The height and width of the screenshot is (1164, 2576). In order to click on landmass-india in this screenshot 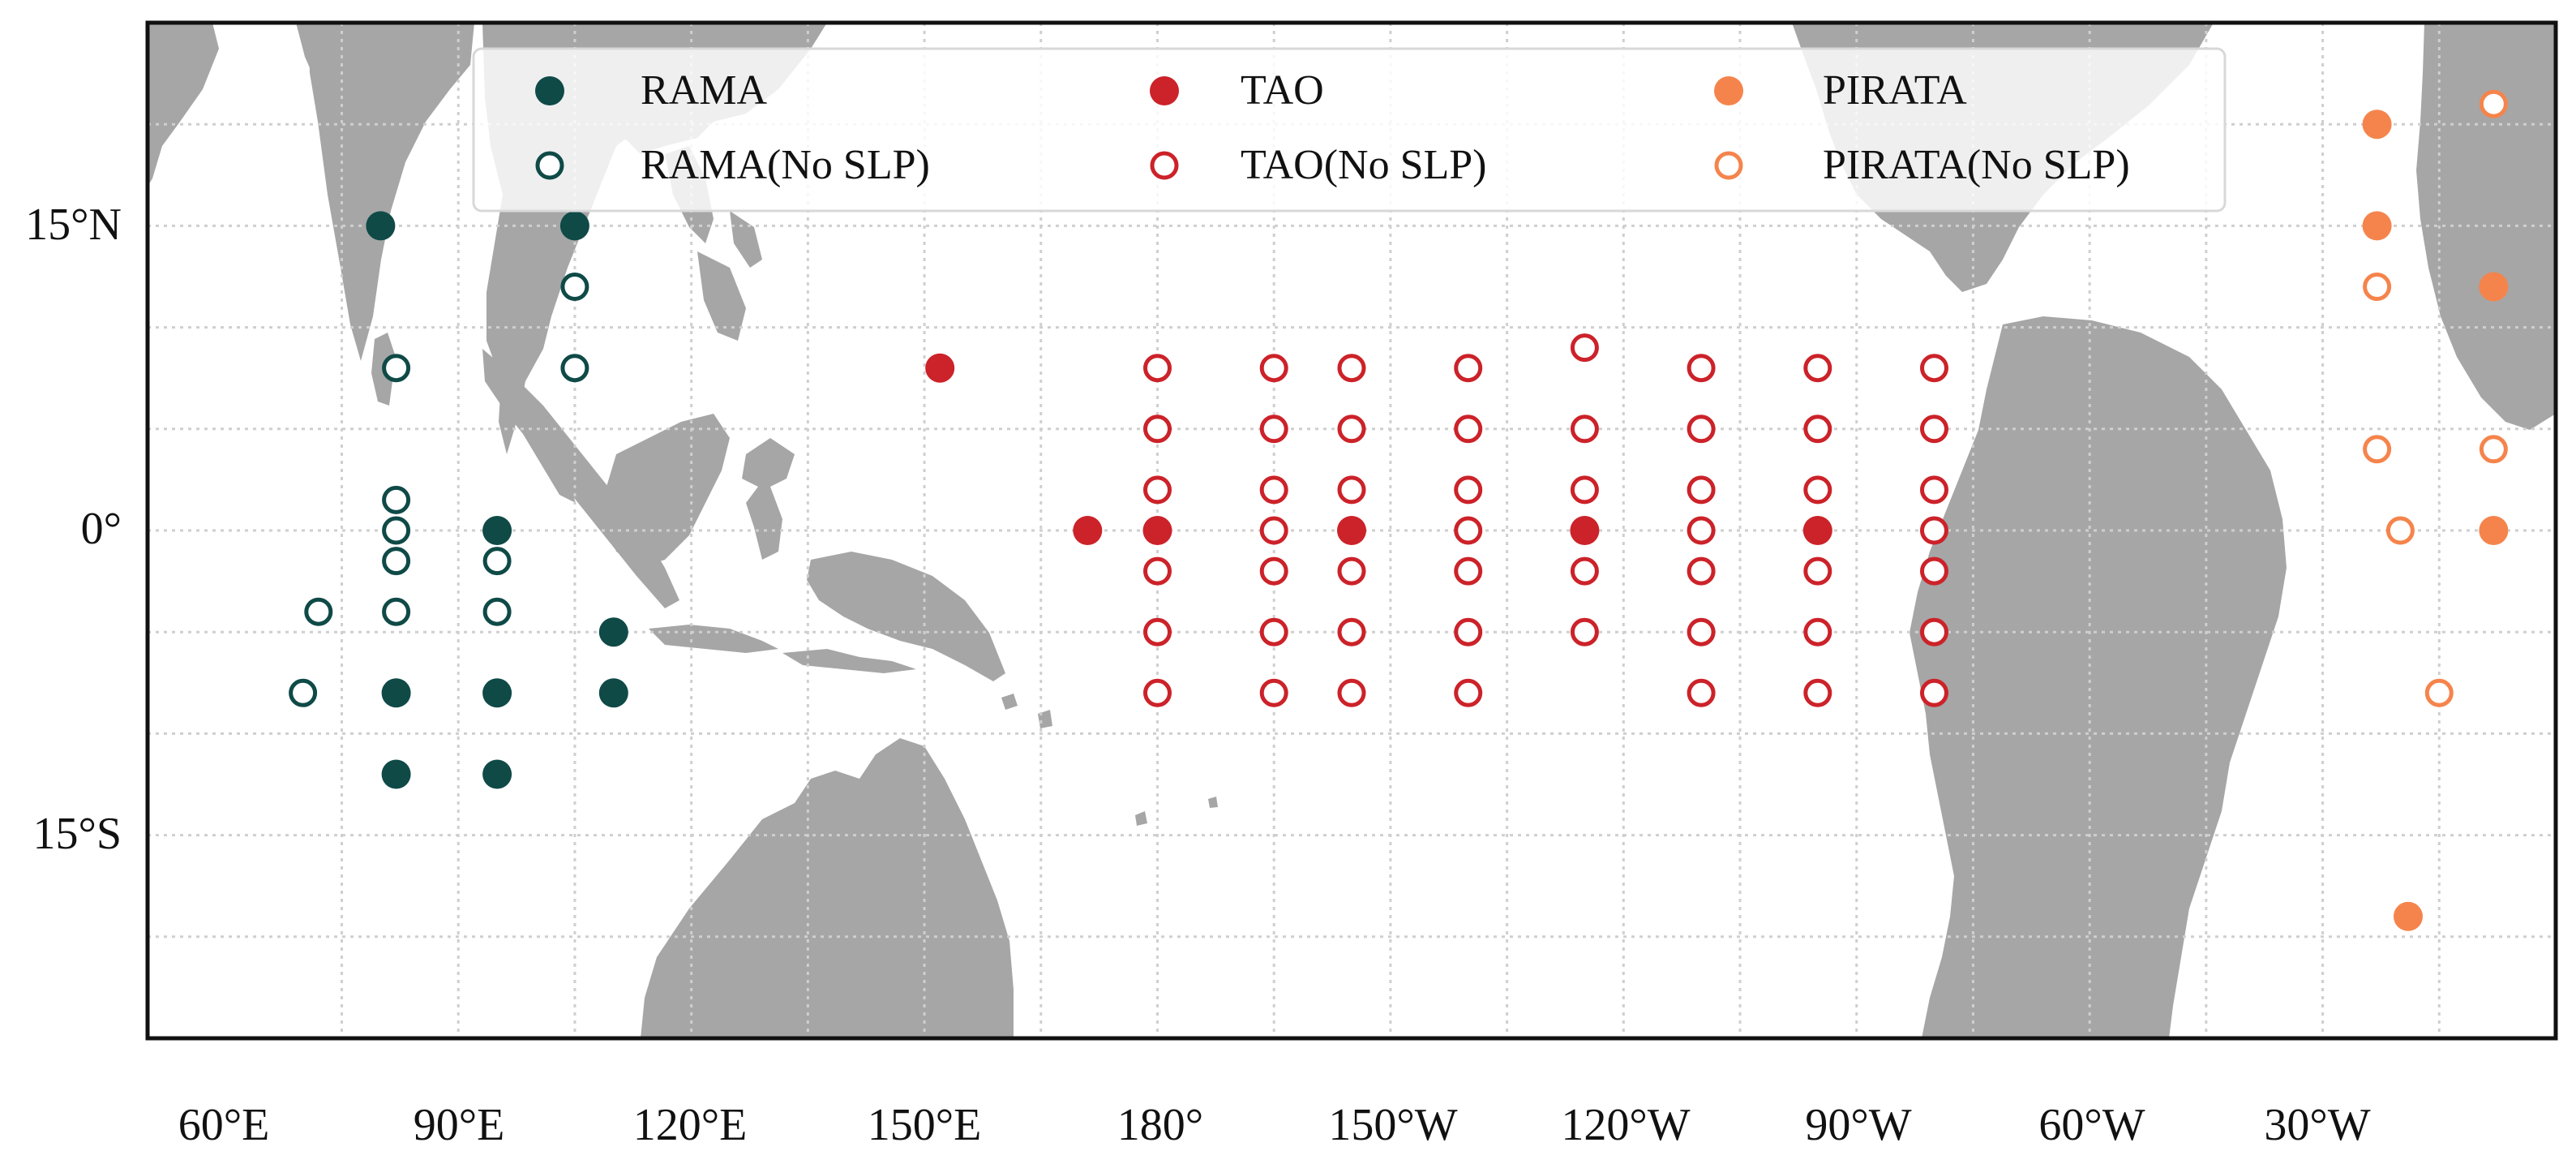, I will do `click(391, 192)`.